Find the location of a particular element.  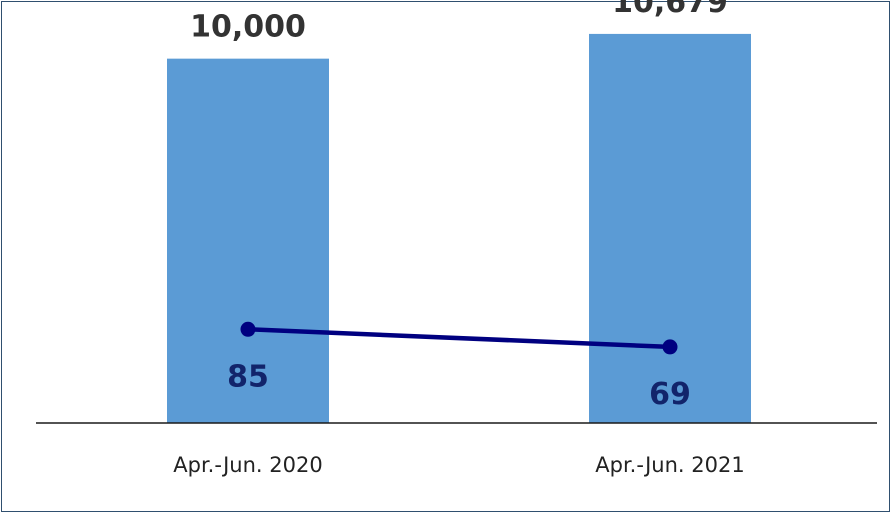

line-series-path is located at coordinates (459, 338).